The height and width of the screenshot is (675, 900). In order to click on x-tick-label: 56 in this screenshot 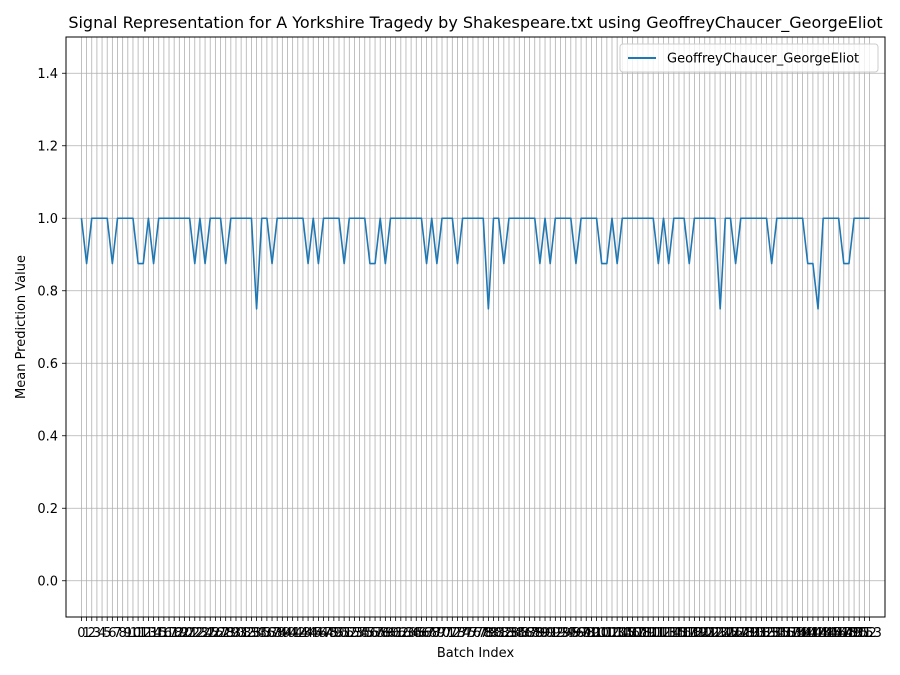, I will do `click(370, 633)`.